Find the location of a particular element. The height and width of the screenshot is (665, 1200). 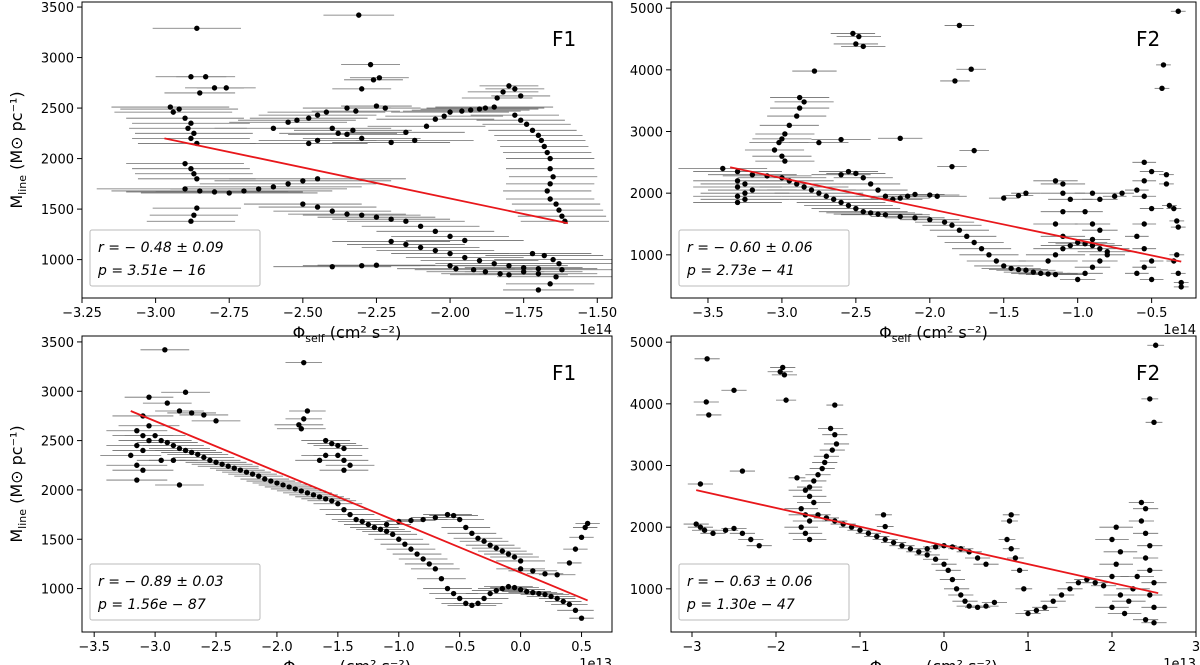

x-axis-label: Φmutual (cm² s⁻²) is located at coordinates (933, 661).